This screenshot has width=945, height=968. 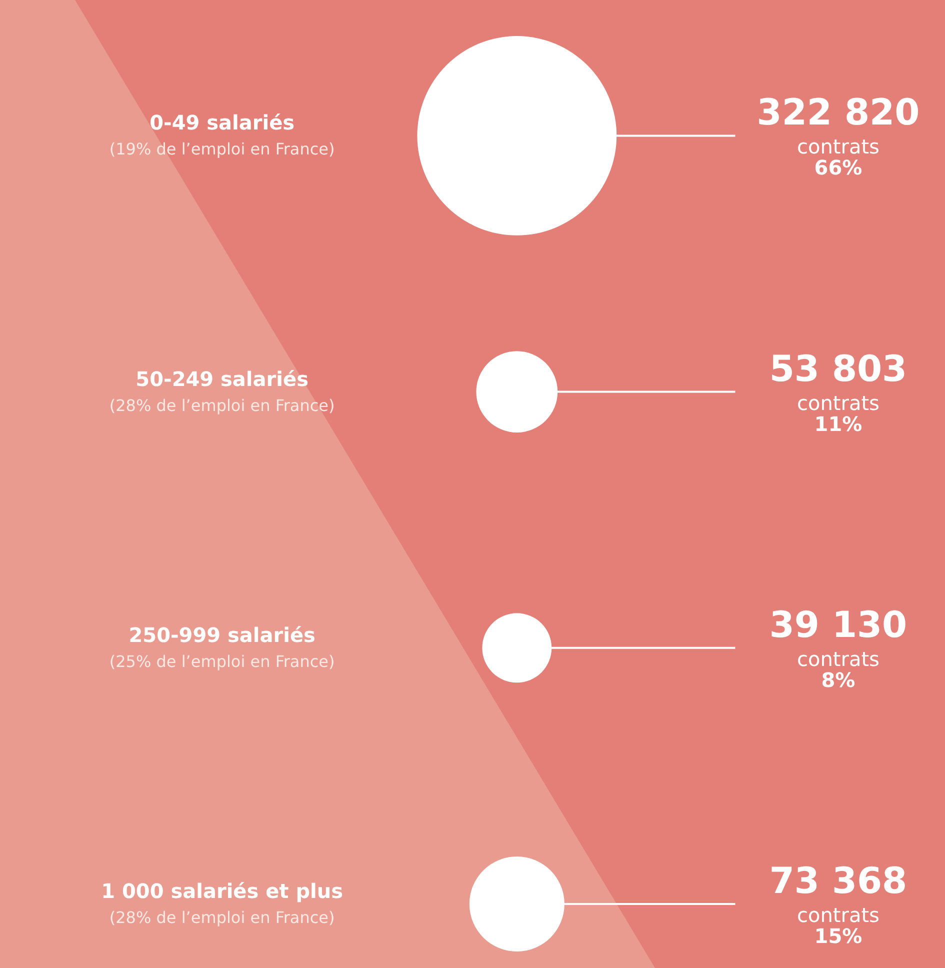 I want to click on data-label: 39 130, so click(x=838, y=625).